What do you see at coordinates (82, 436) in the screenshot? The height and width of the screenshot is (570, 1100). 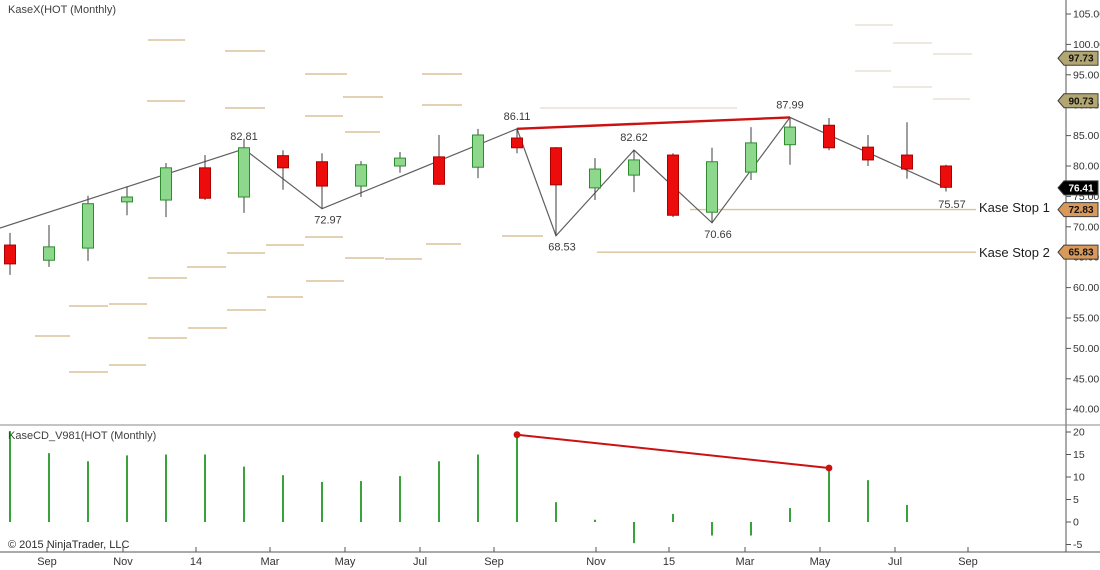 I see `kasecd-panel-title: KaseCD_V981(HOT (Monthly)` at bounding box center [82, 436].